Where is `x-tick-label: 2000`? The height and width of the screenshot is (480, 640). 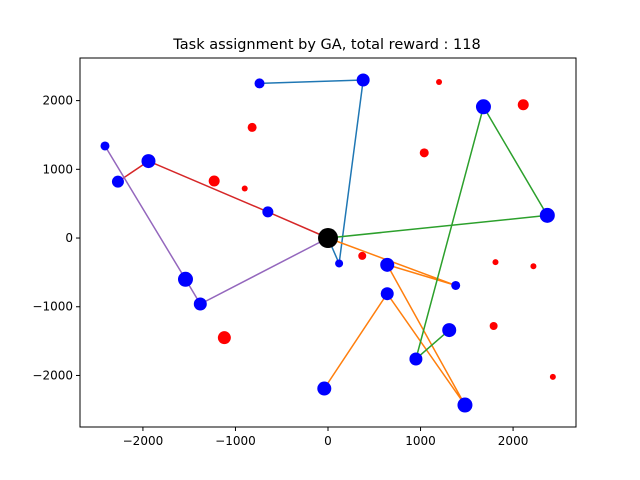
x-tick-label: 2000 is located at coordinates (513, 441).